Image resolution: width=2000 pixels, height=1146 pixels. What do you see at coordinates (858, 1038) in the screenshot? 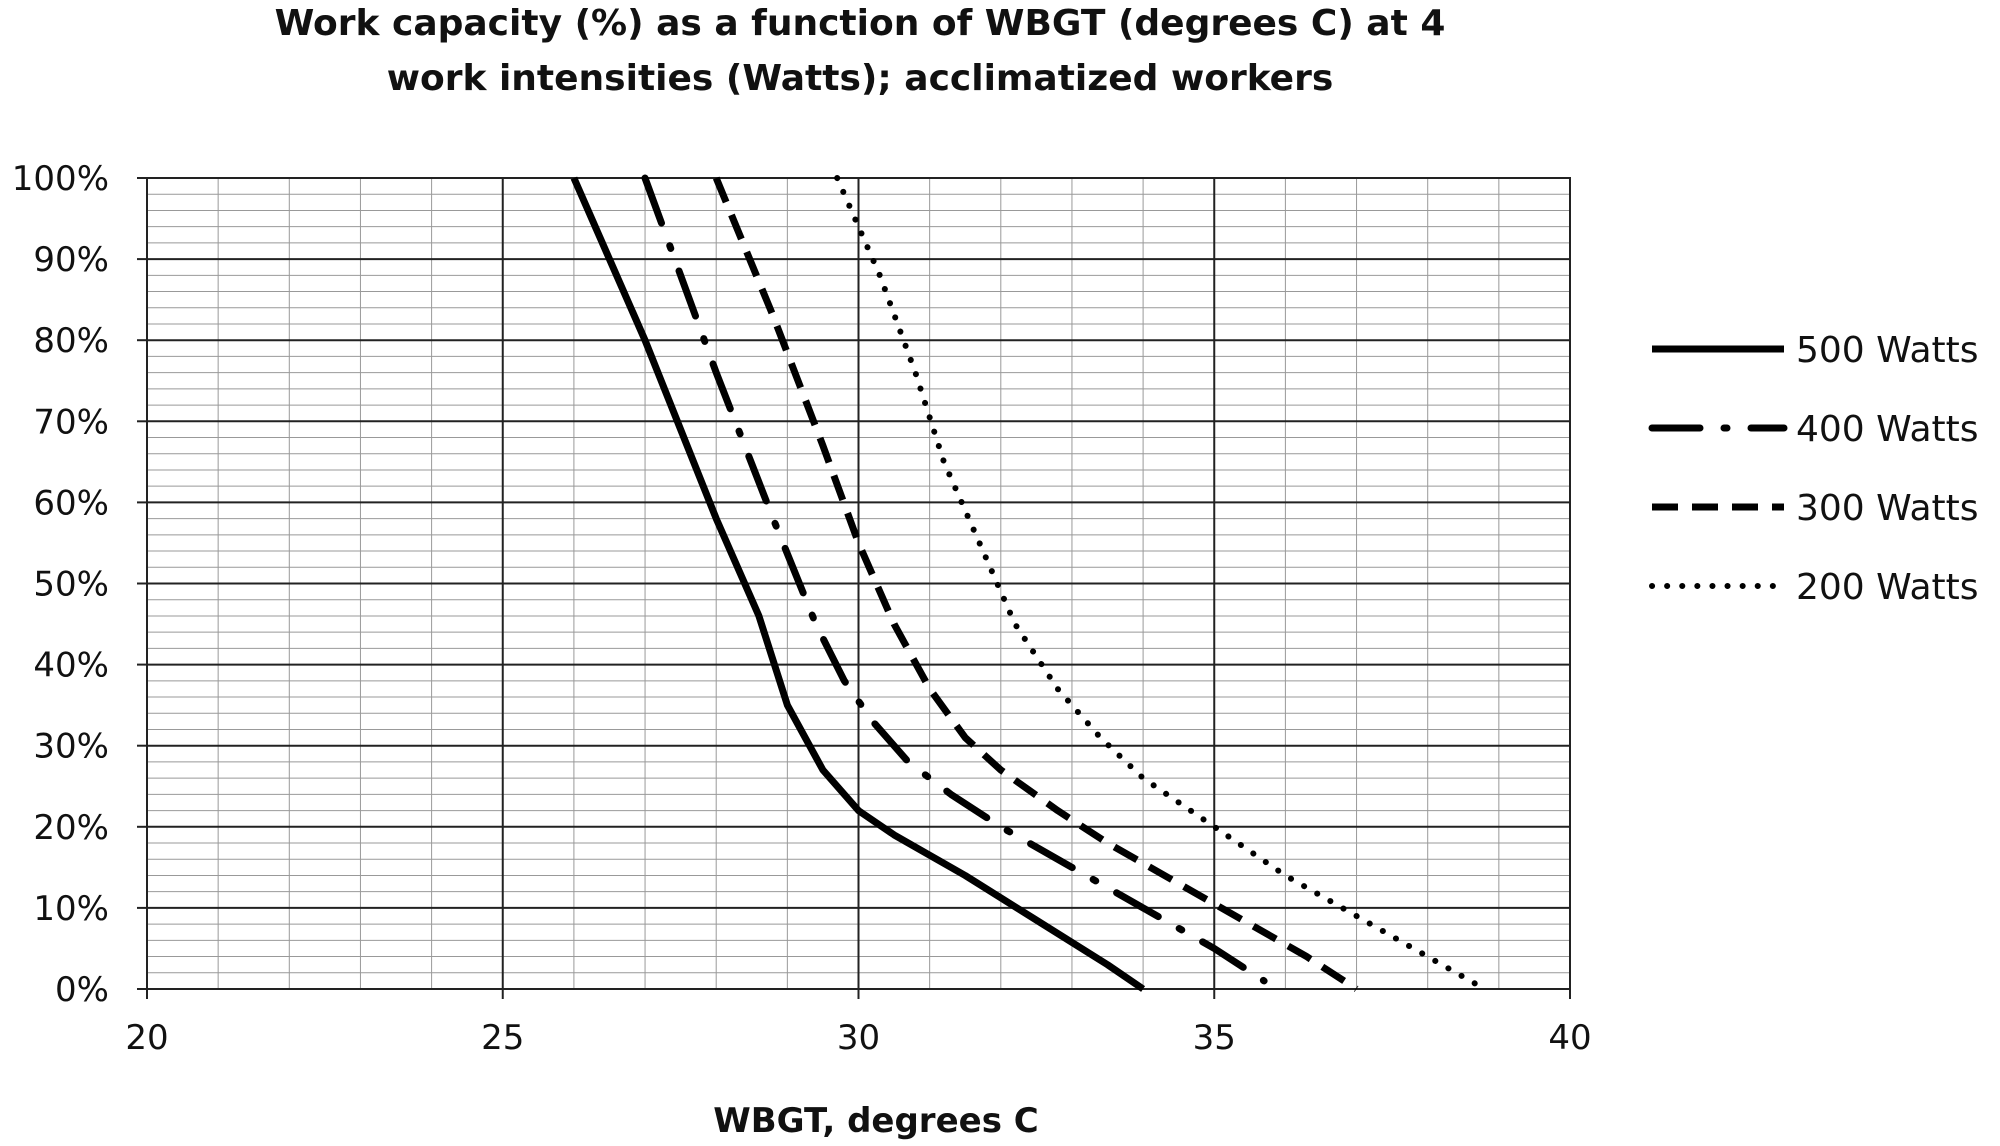
I see `x-tick-label: 30` at bounding box center [858, 1038].